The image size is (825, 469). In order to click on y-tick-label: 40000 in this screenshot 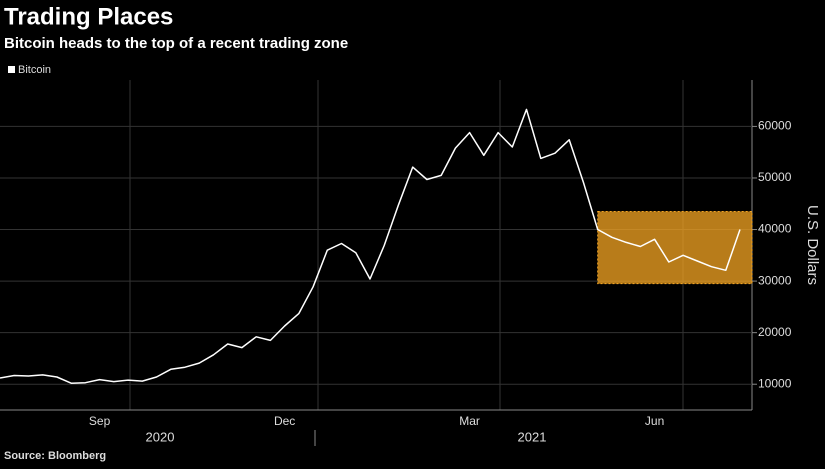, I will do `click(775, 229)`.